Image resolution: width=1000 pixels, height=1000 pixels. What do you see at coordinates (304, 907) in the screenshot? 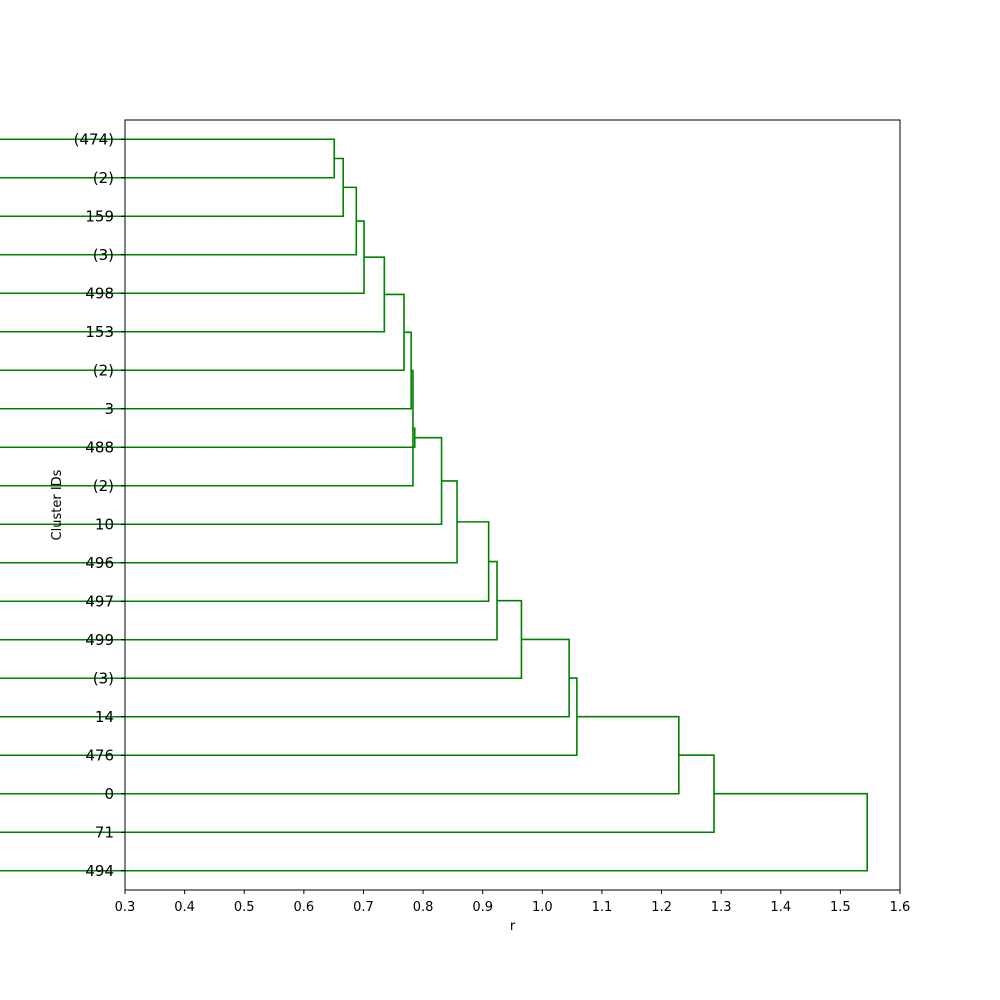
I see `x-tick-label: 0.6` at bounding box center [304, 907].